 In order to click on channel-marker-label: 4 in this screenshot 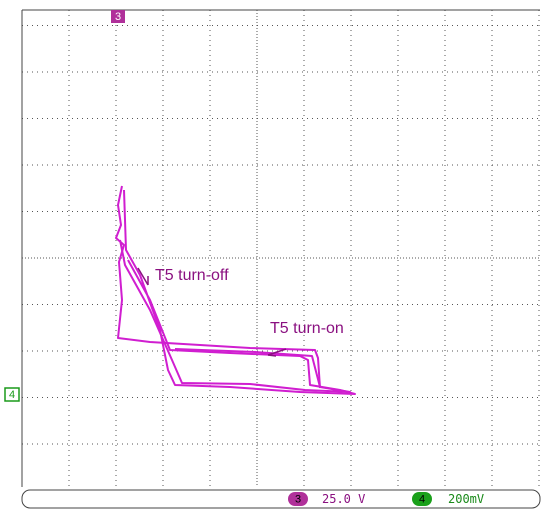, I will do `click(12, 395)`.